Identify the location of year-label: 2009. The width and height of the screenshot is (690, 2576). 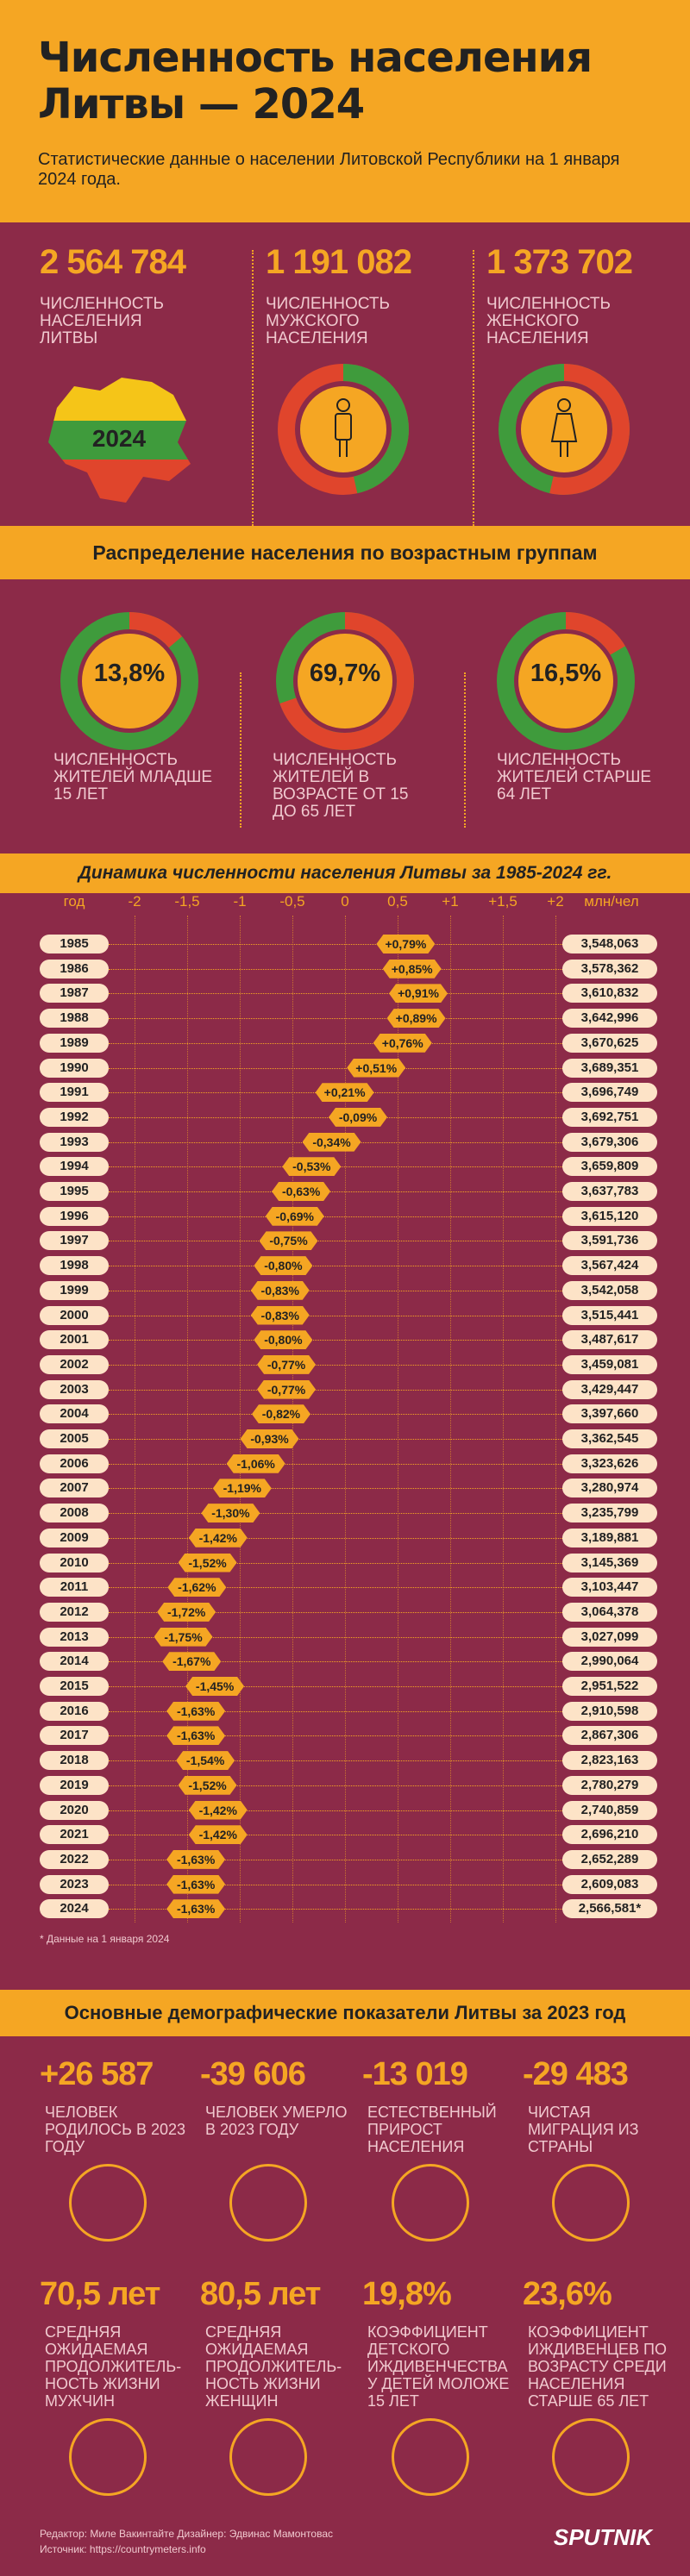
(75, 1537).